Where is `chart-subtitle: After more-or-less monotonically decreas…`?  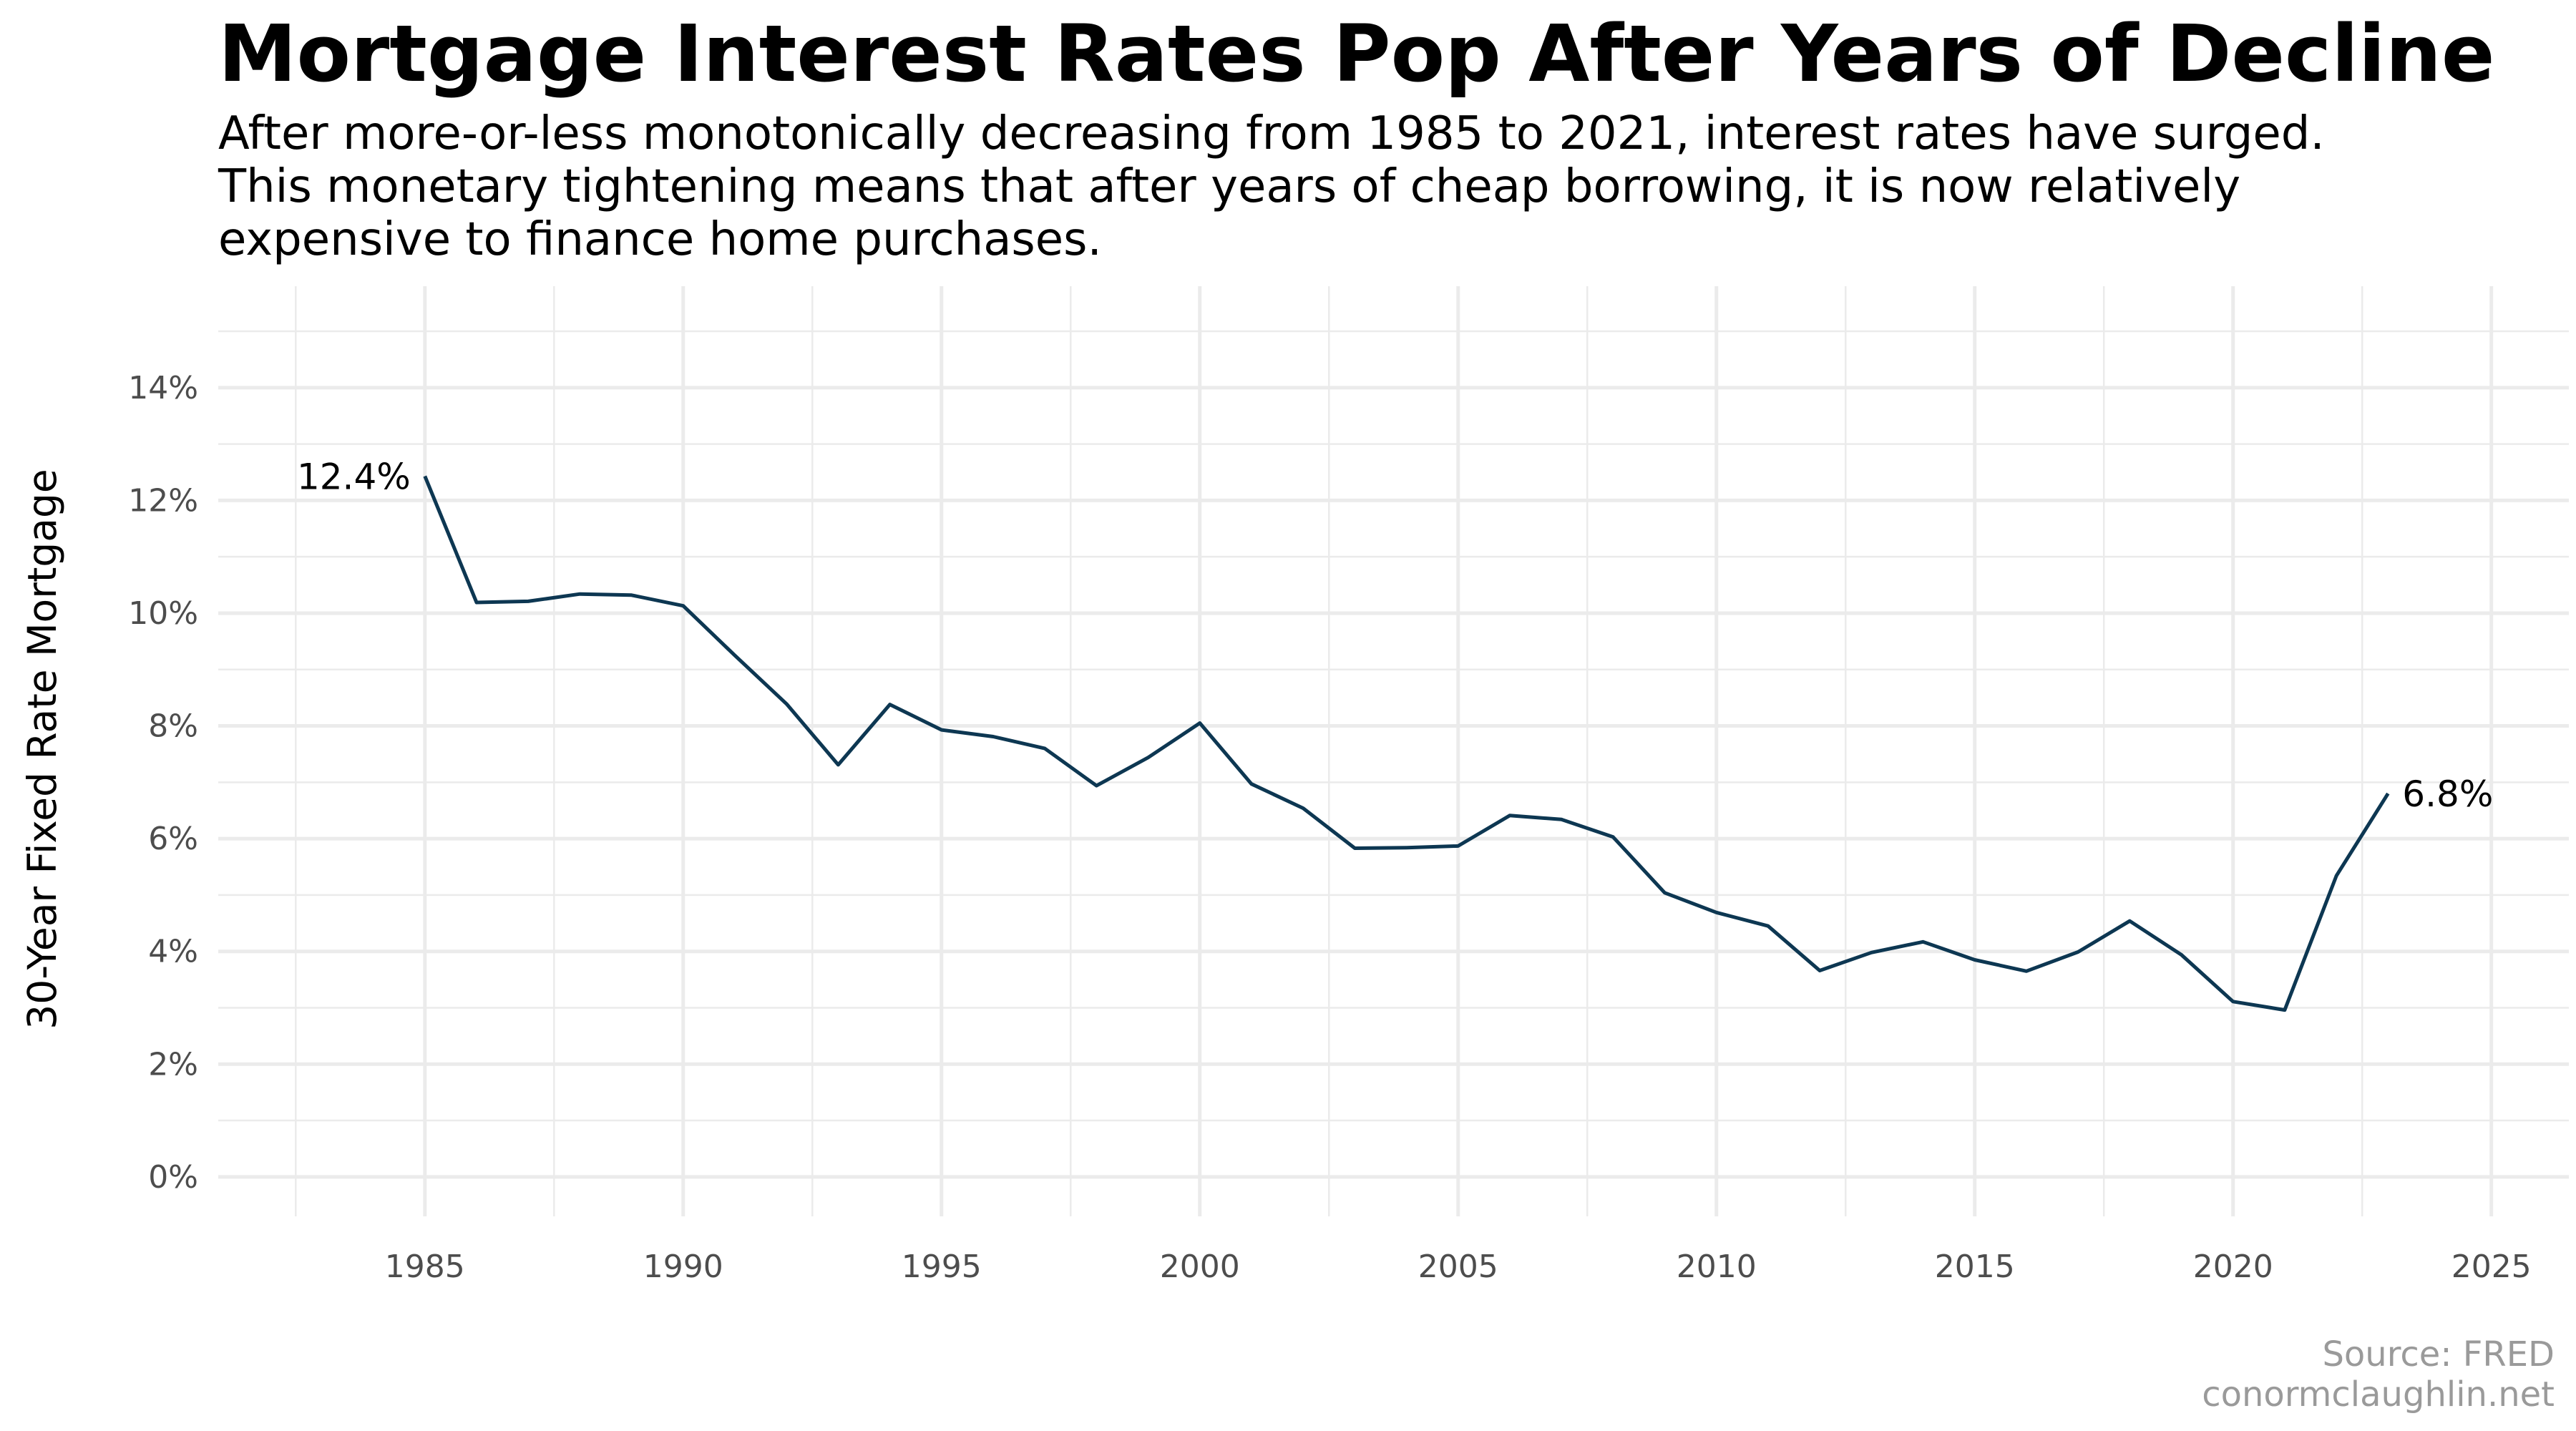 chart-subtitle: After more-or-less monotonically decreas… is located at coordinates (1363, 187).